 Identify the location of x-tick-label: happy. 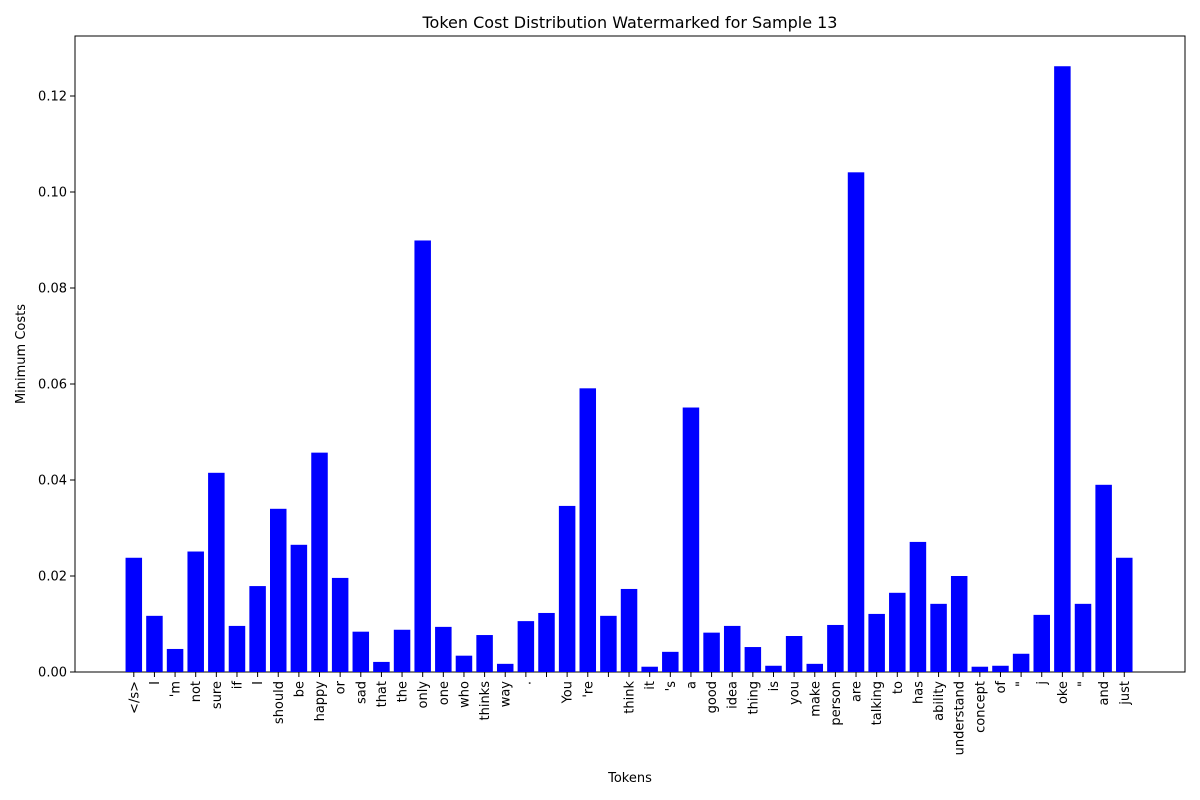
(320, 701).